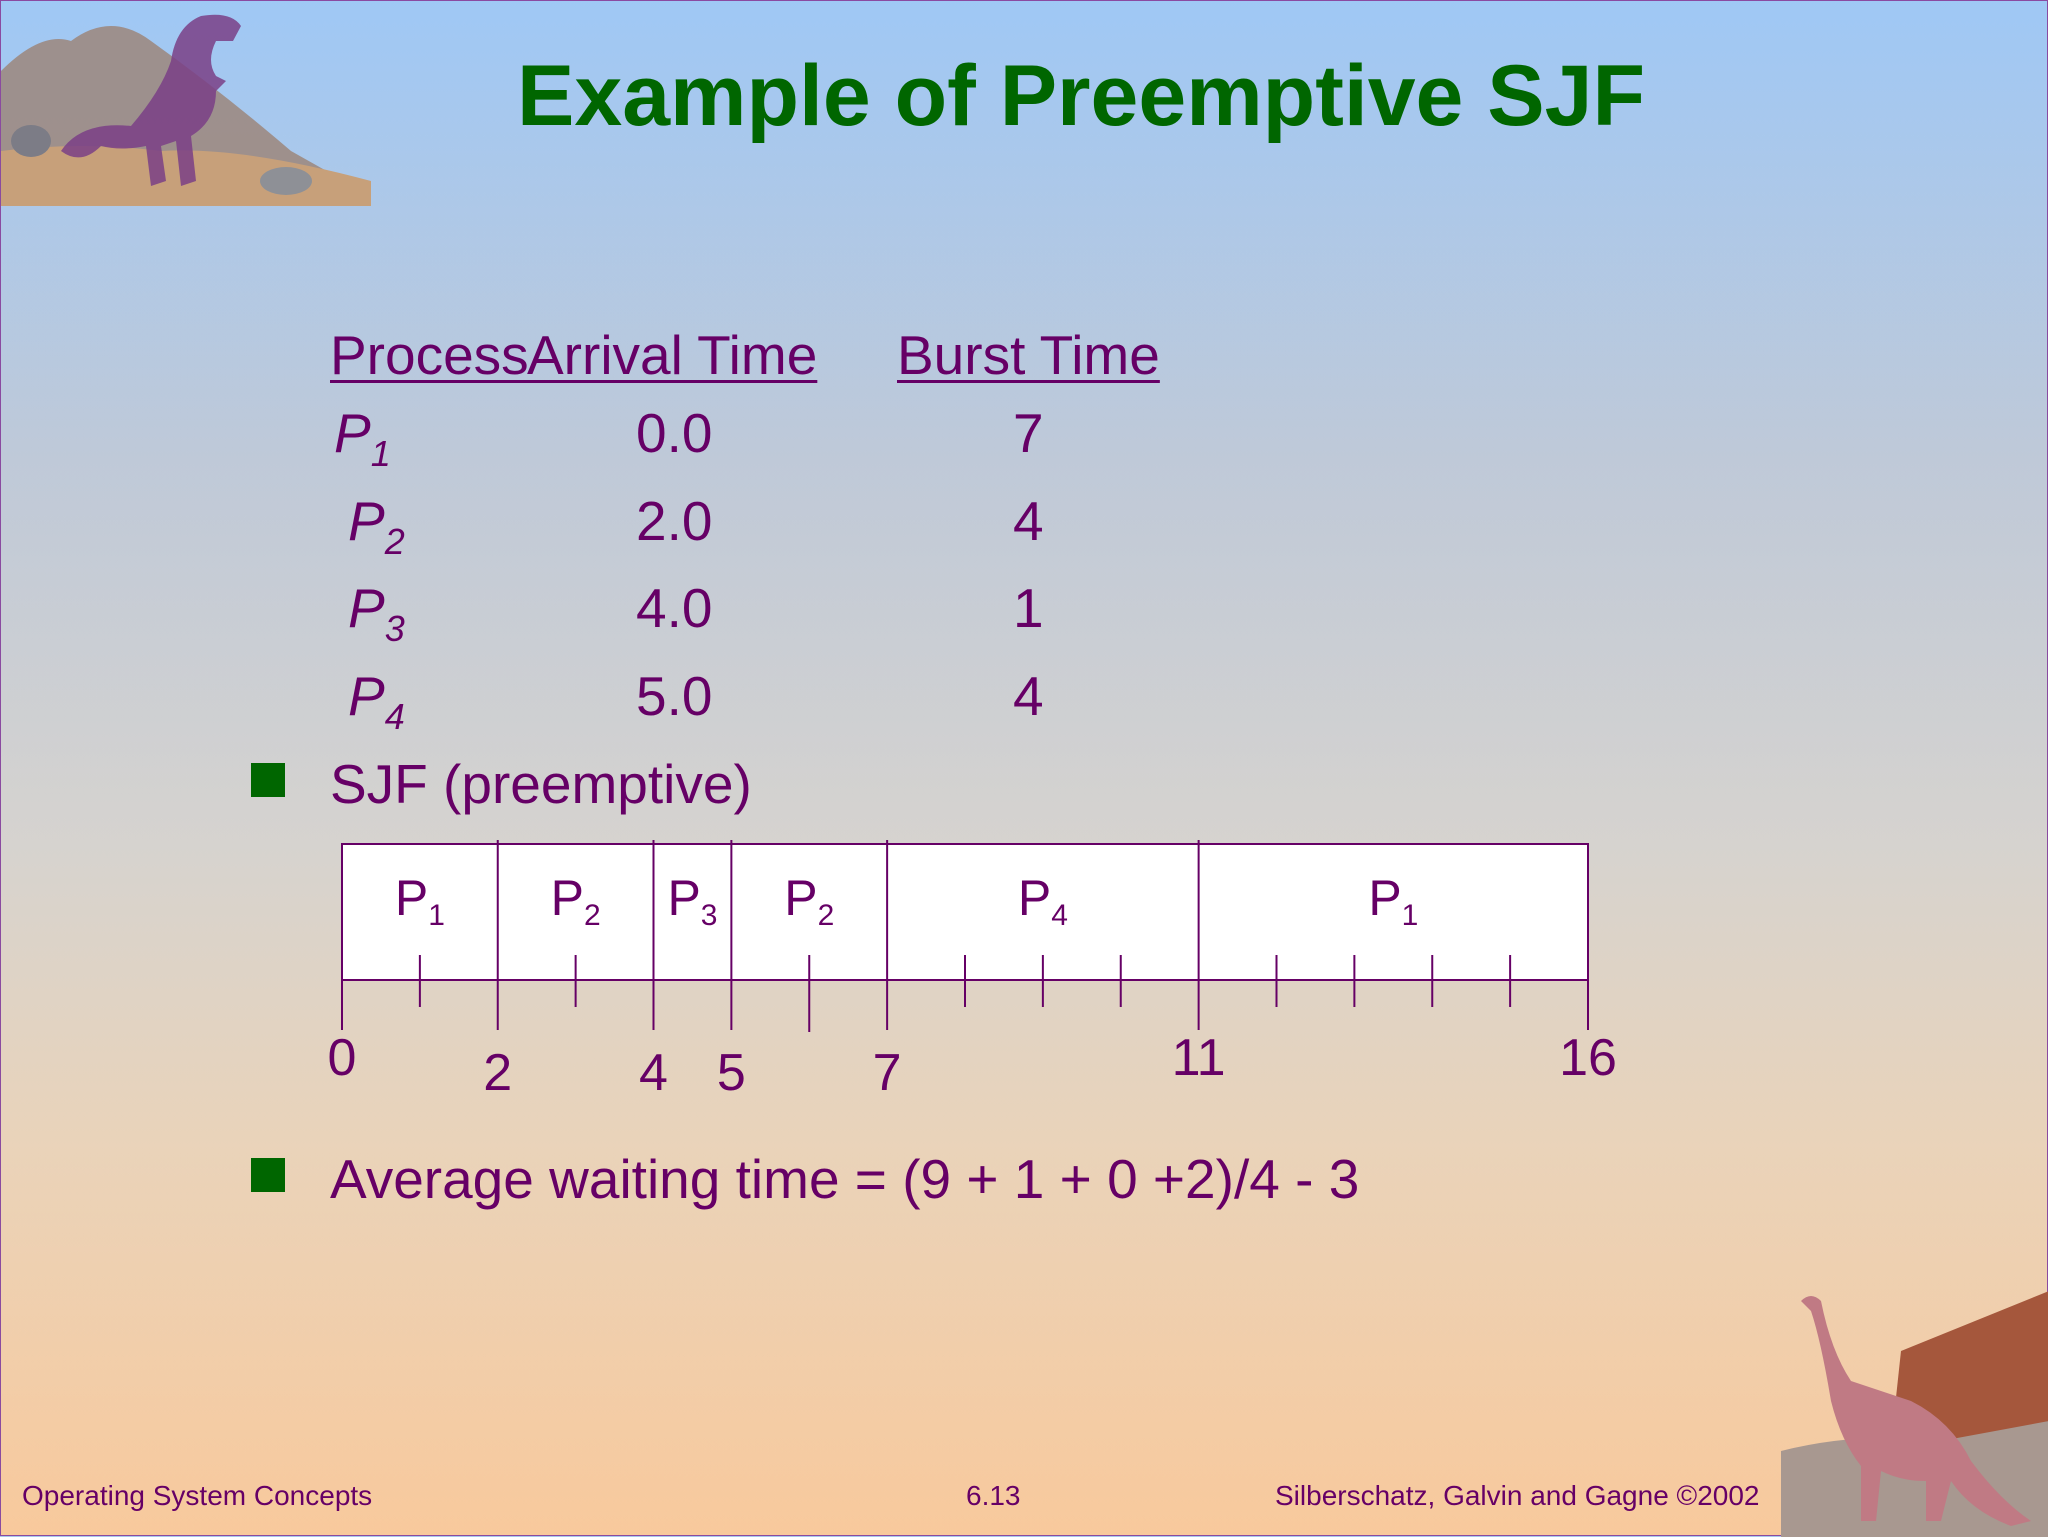  I want to click on footer-authors: Silberschatz, Galvin and Gagne ©2002, so click(1517, 1495).